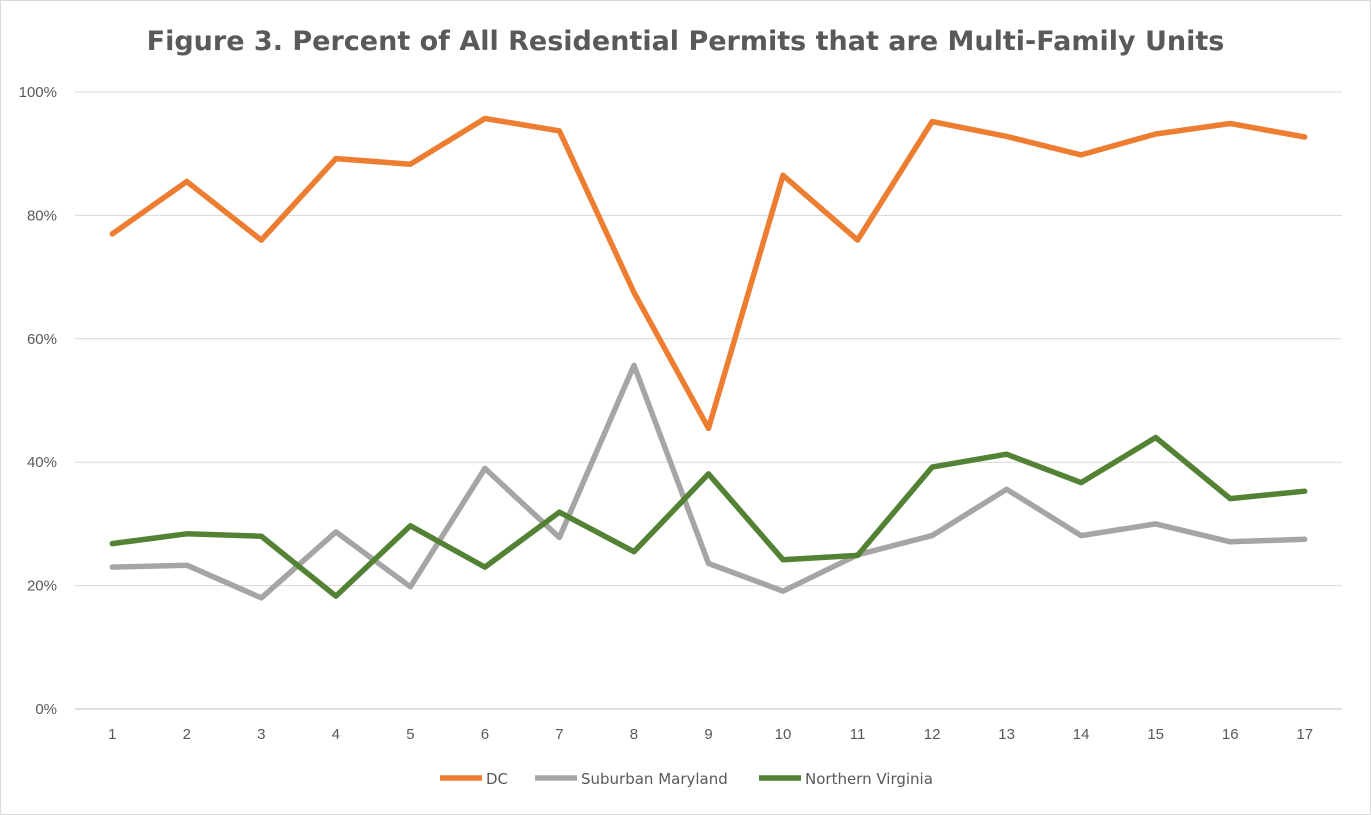 This screenshot has height=815, width=1371. Describe the element at coordinates (42, 215) in the screenshot. I see `y-tick-label: 80%` at that location.